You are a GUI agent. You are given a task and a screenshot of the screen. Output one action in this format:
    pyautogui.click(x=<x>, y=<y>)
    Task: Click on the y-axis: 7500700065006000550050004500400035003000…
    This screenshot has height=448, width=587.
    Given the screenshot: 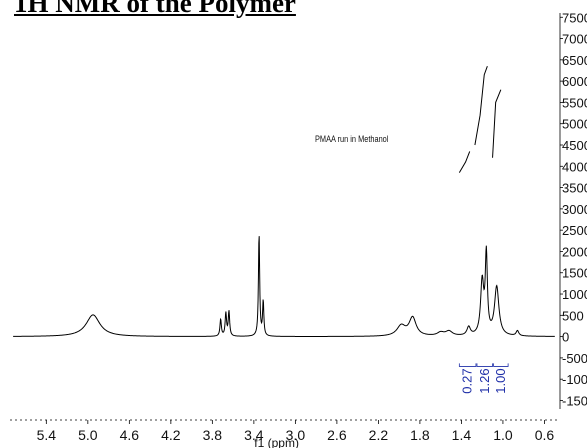 What is the action you would take?
    pyautogui.click(x=573, y=209)
    